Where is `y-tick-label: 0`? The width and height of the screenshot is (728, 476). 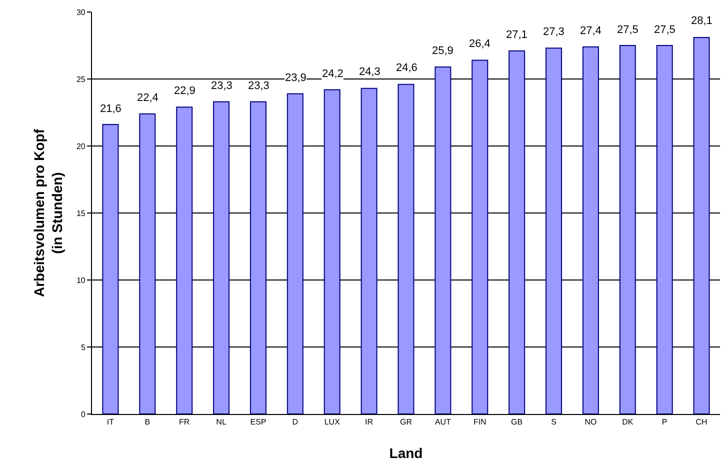
y-tick-label: 0 is located at coordinates (83, 414).